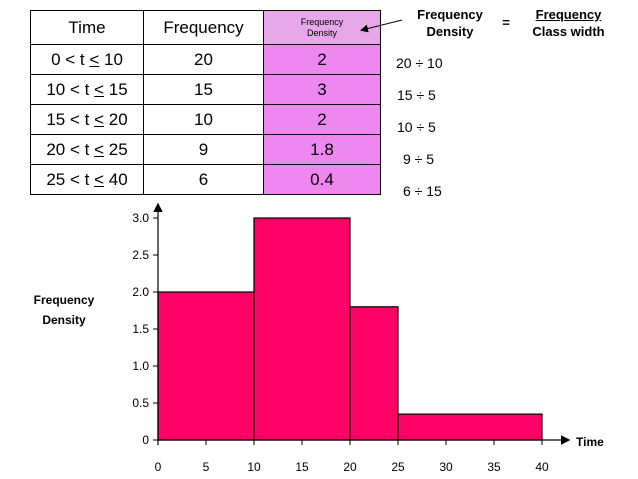 This screenshot has height=479, width=638. I want to click on frequency-cell: 10, so click(203, 119).